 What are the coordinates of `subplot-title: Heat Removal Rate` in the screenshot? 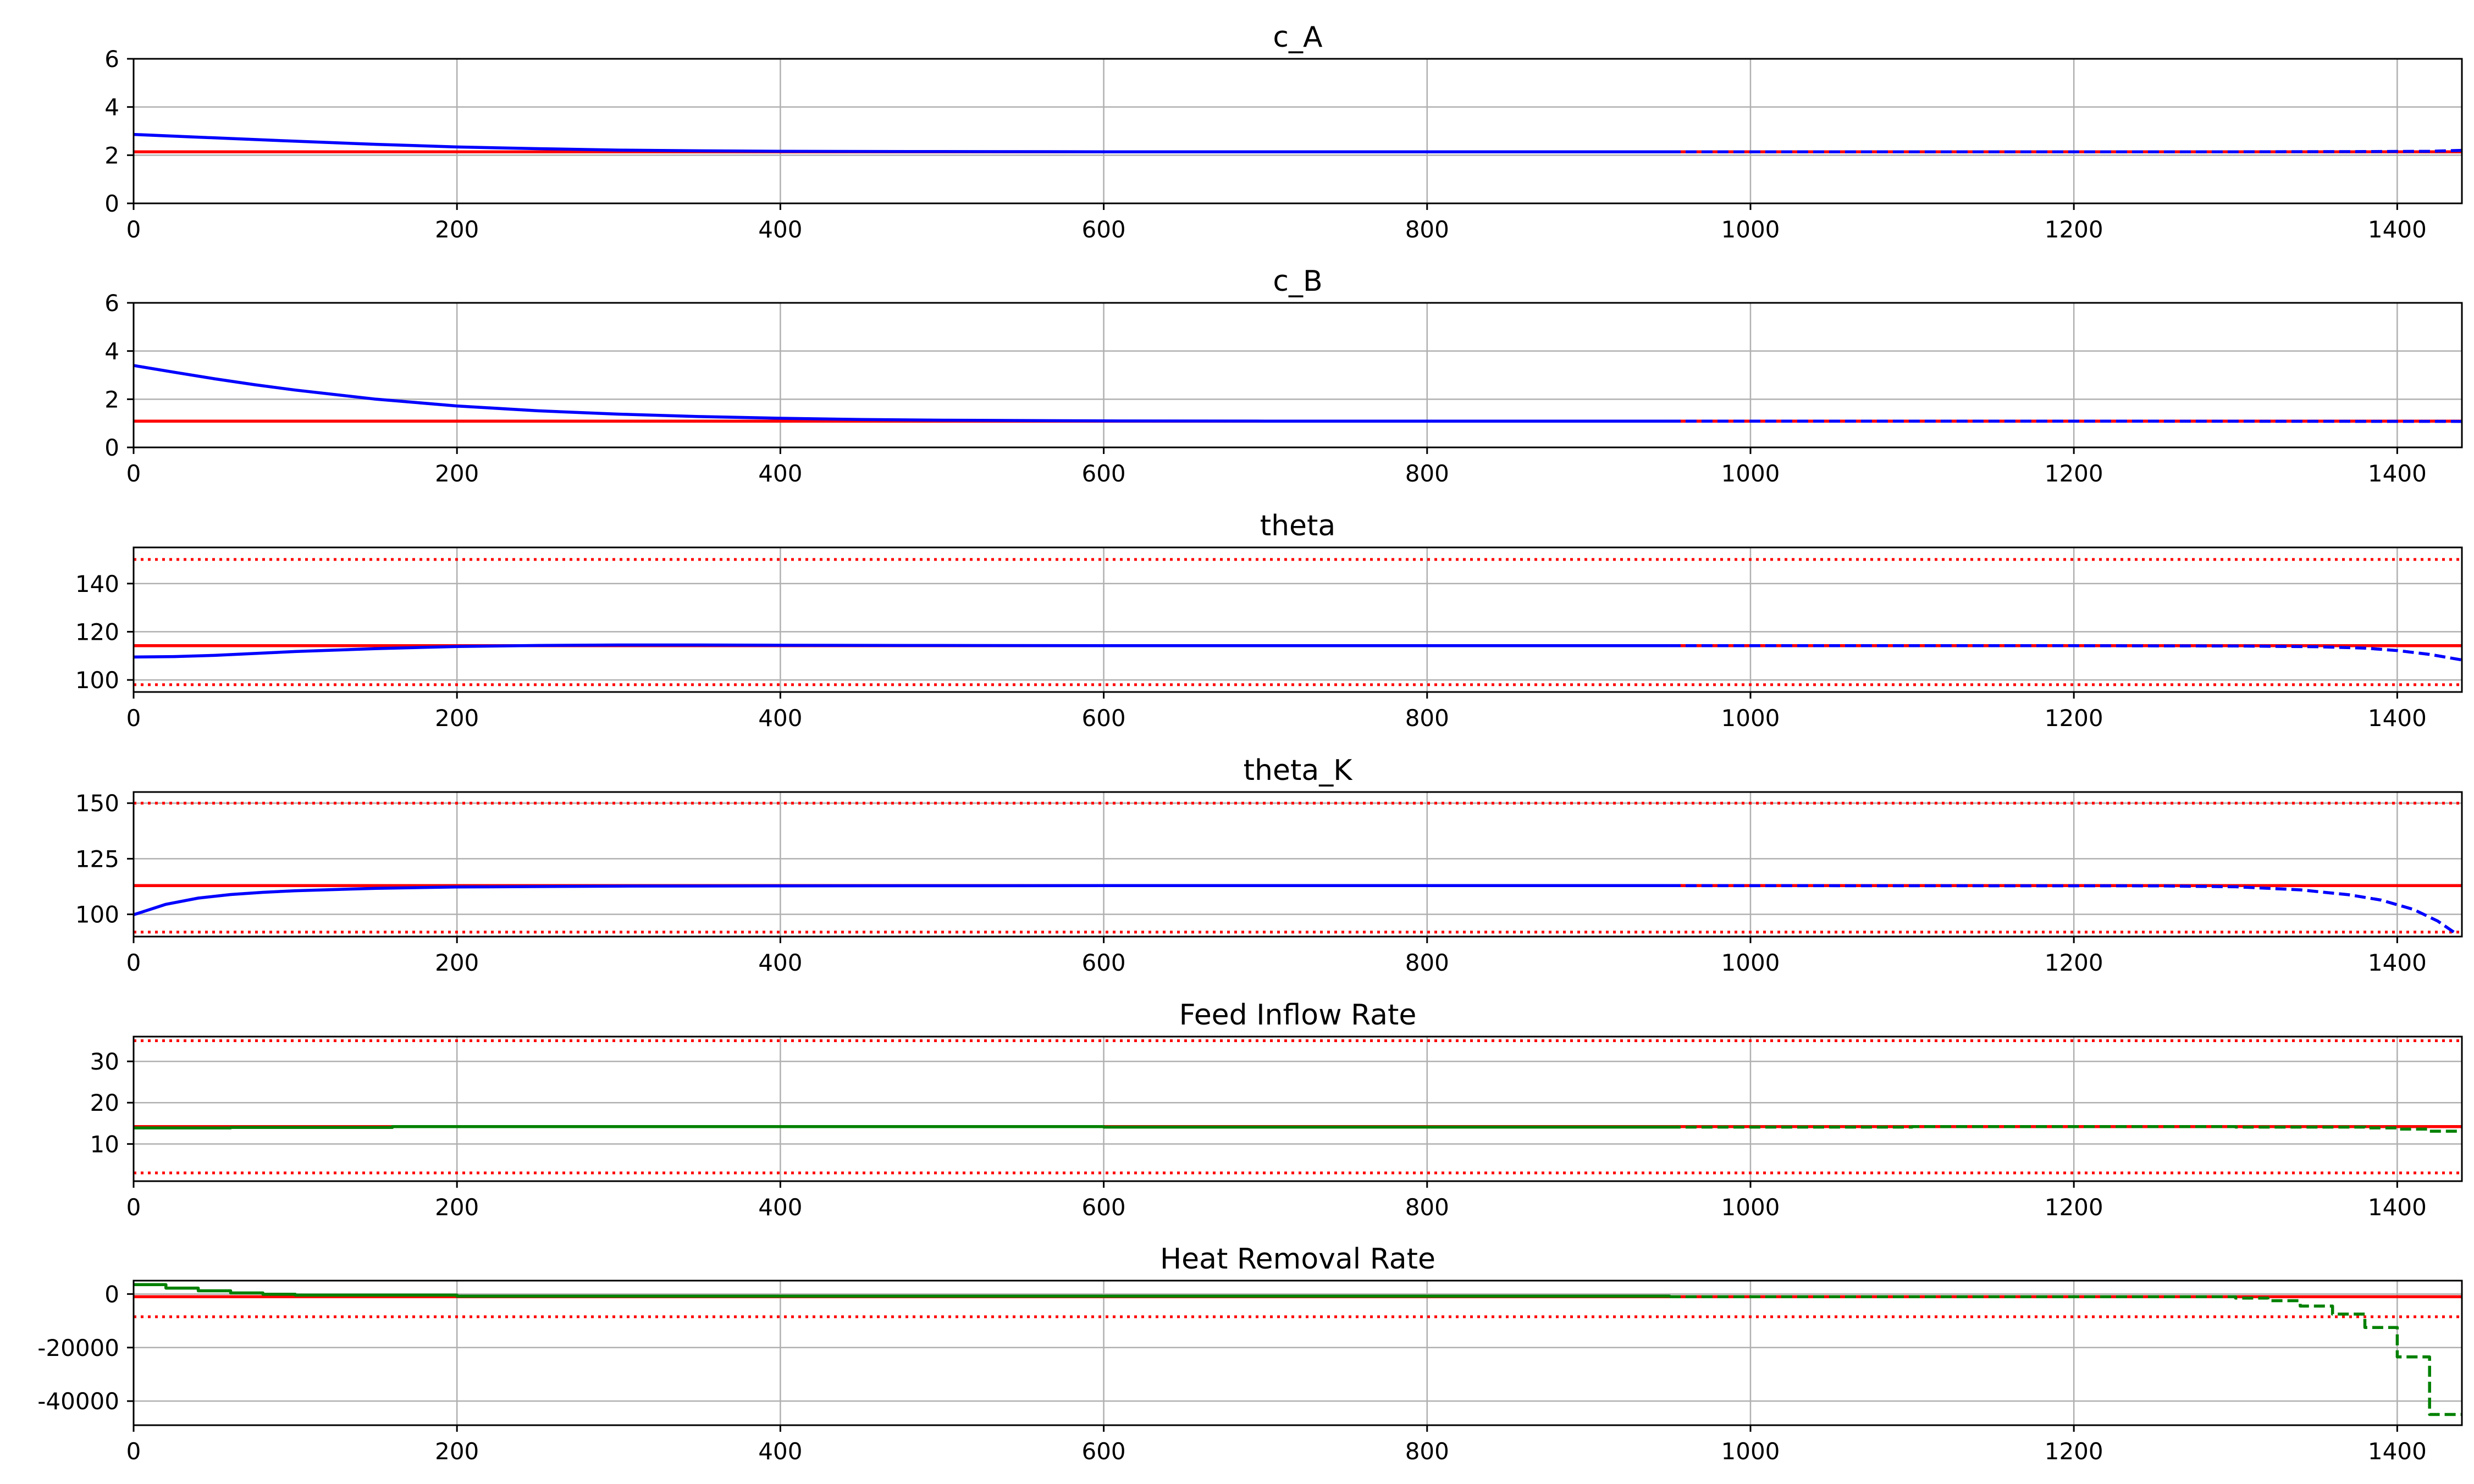 It's located at (1297, 1259).